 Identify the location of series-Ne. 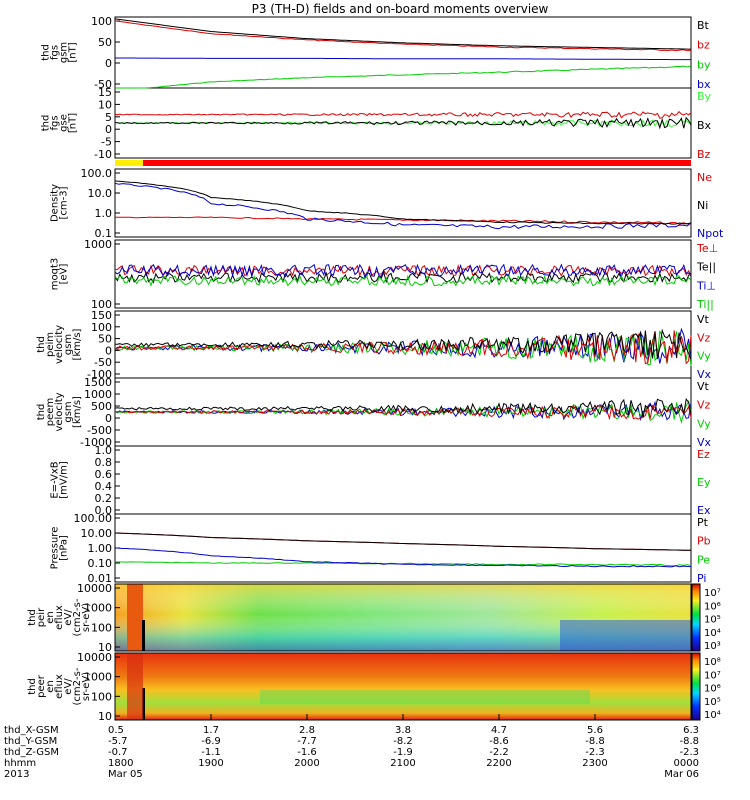
(403, 220).